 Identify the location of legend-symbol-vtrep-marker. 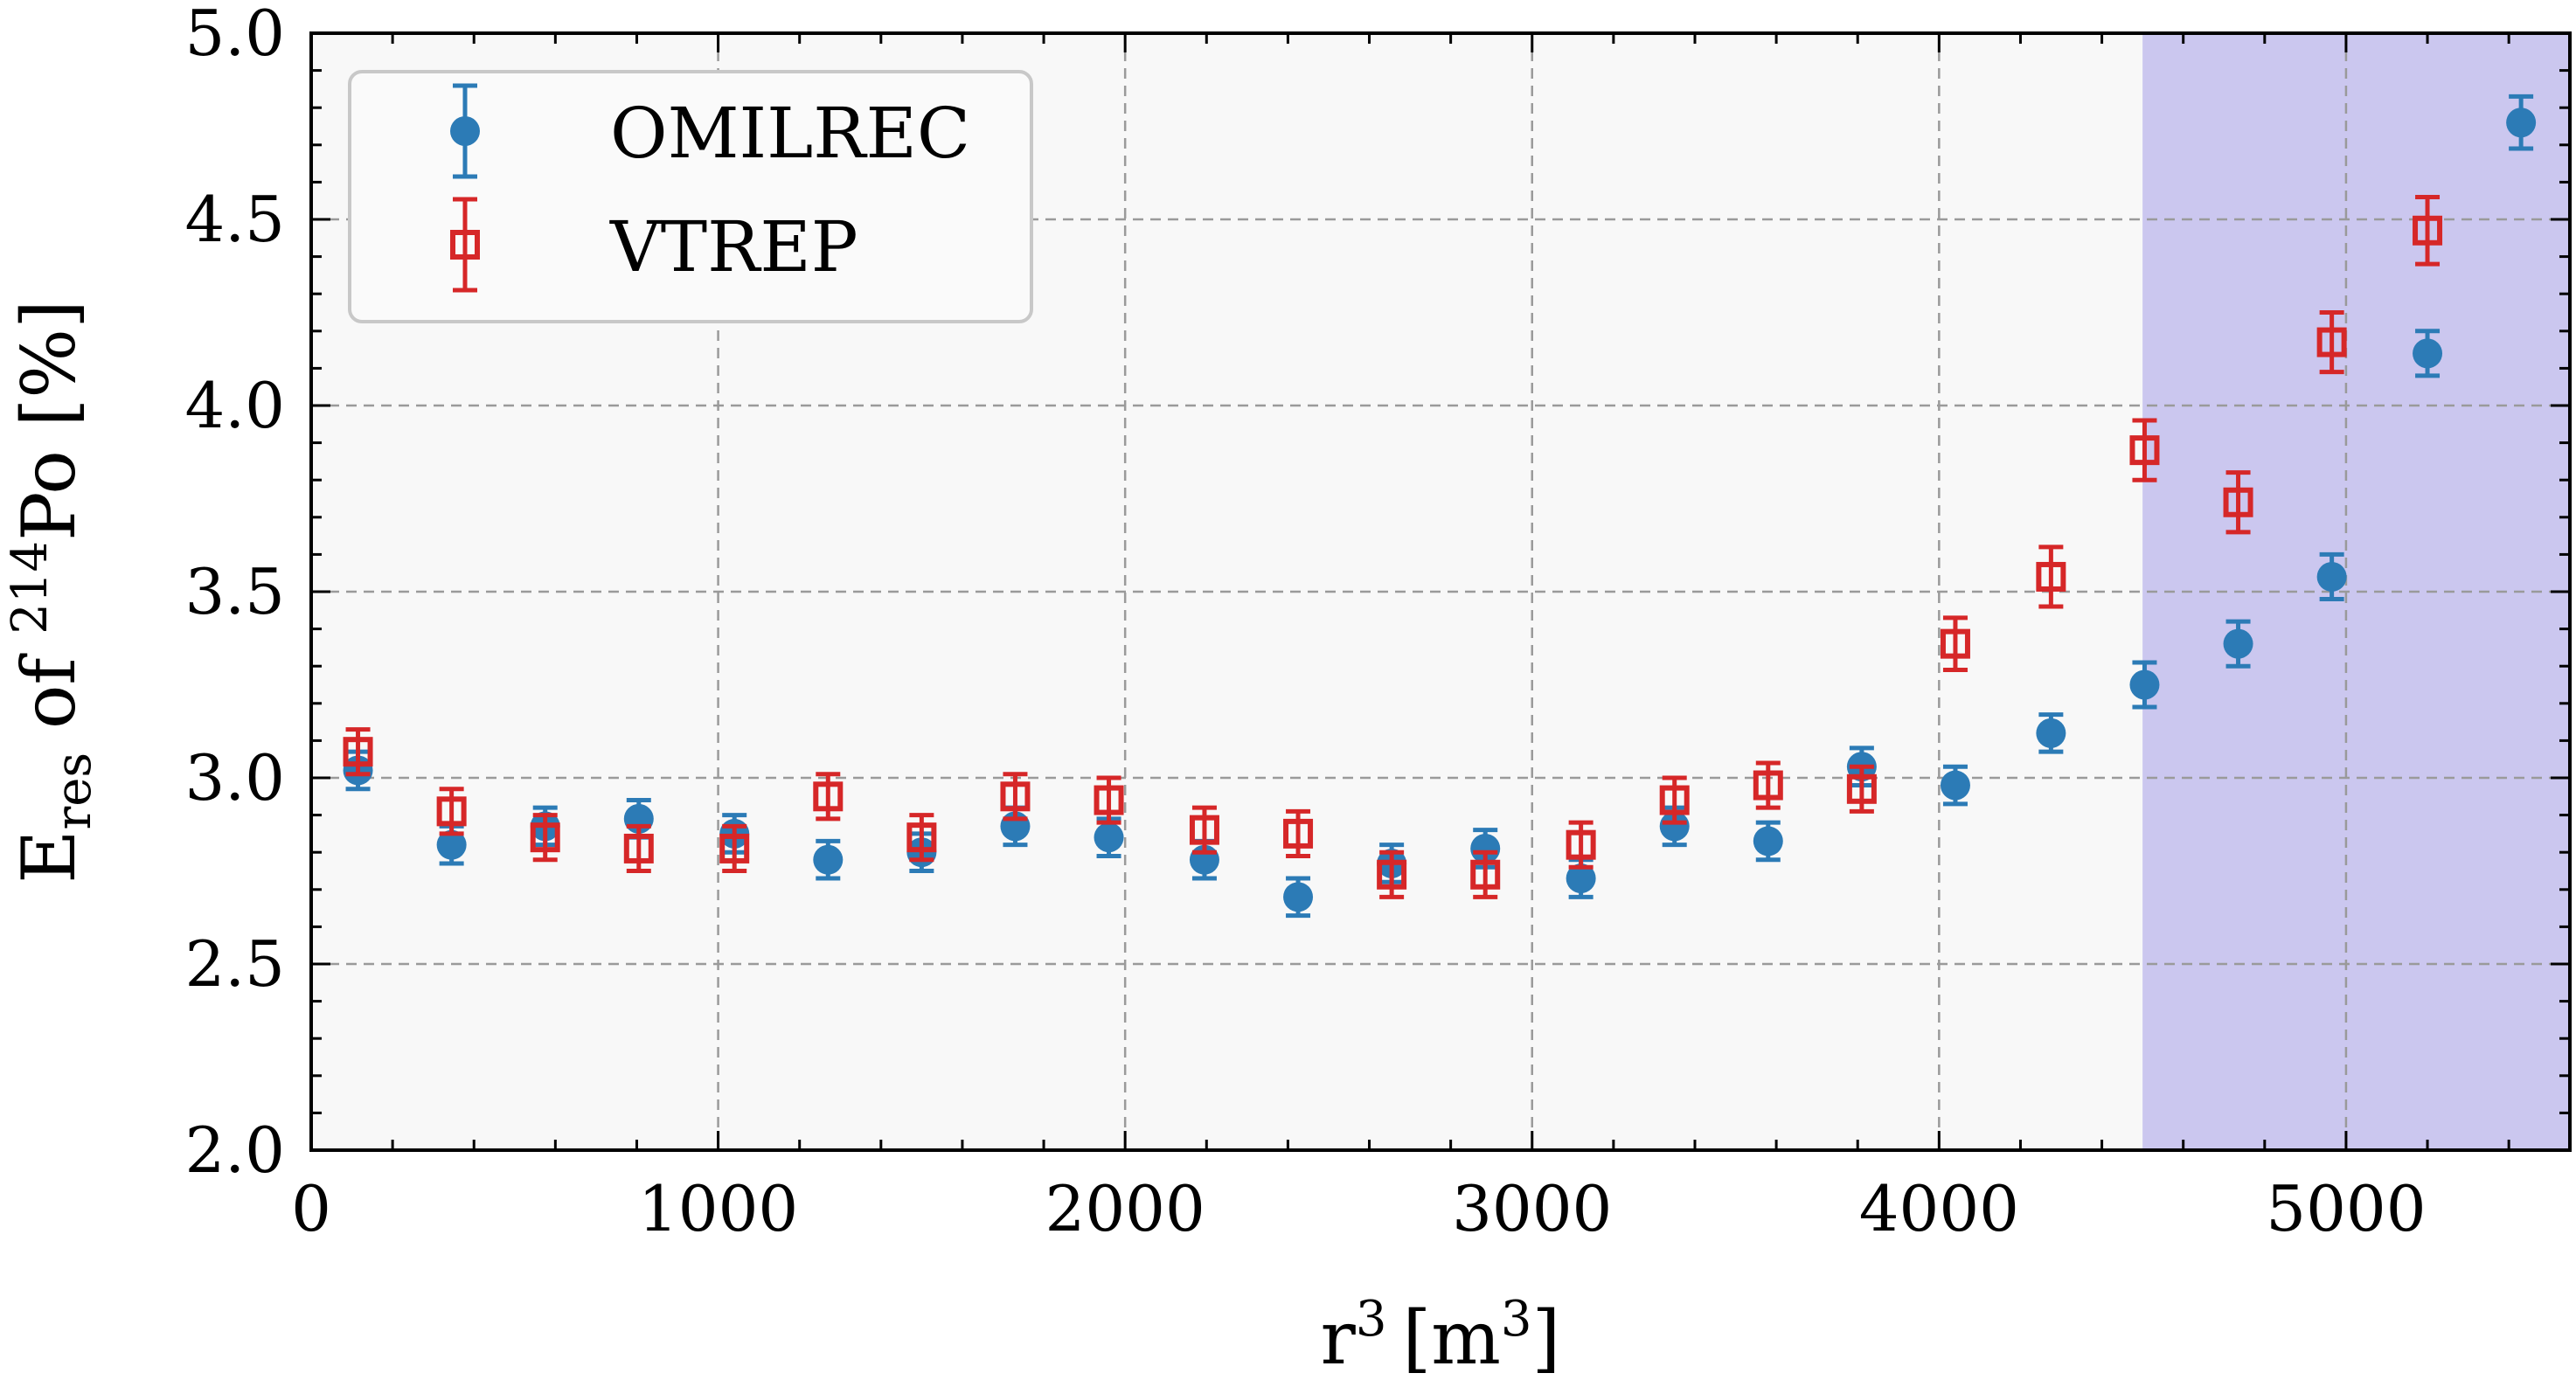
(465, 245).